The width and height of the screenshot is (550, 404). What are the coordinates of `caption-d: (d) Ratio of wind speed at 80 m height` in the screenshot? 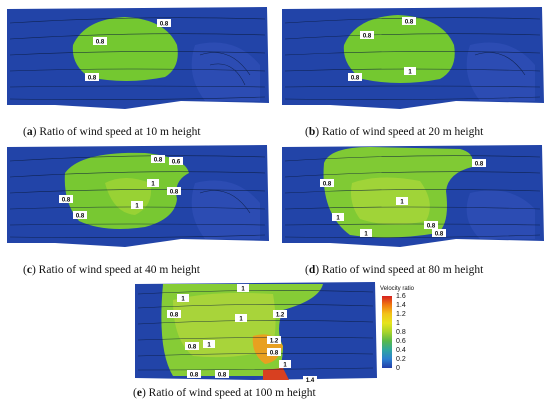 It's located at (394, 270).